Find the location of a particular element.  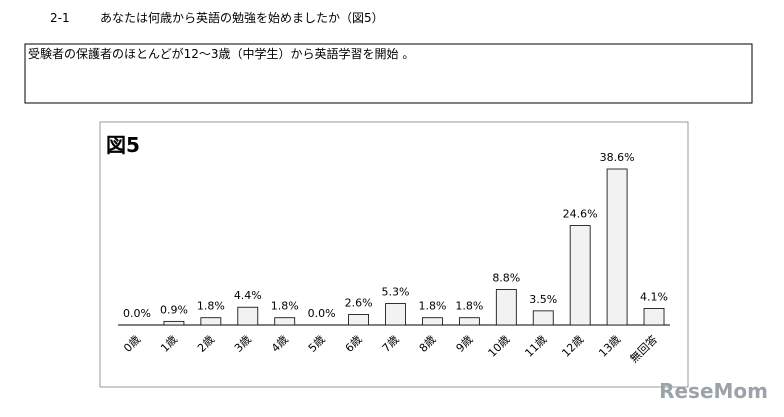

value-label: 4.4% is located at coordinates (248, 295).